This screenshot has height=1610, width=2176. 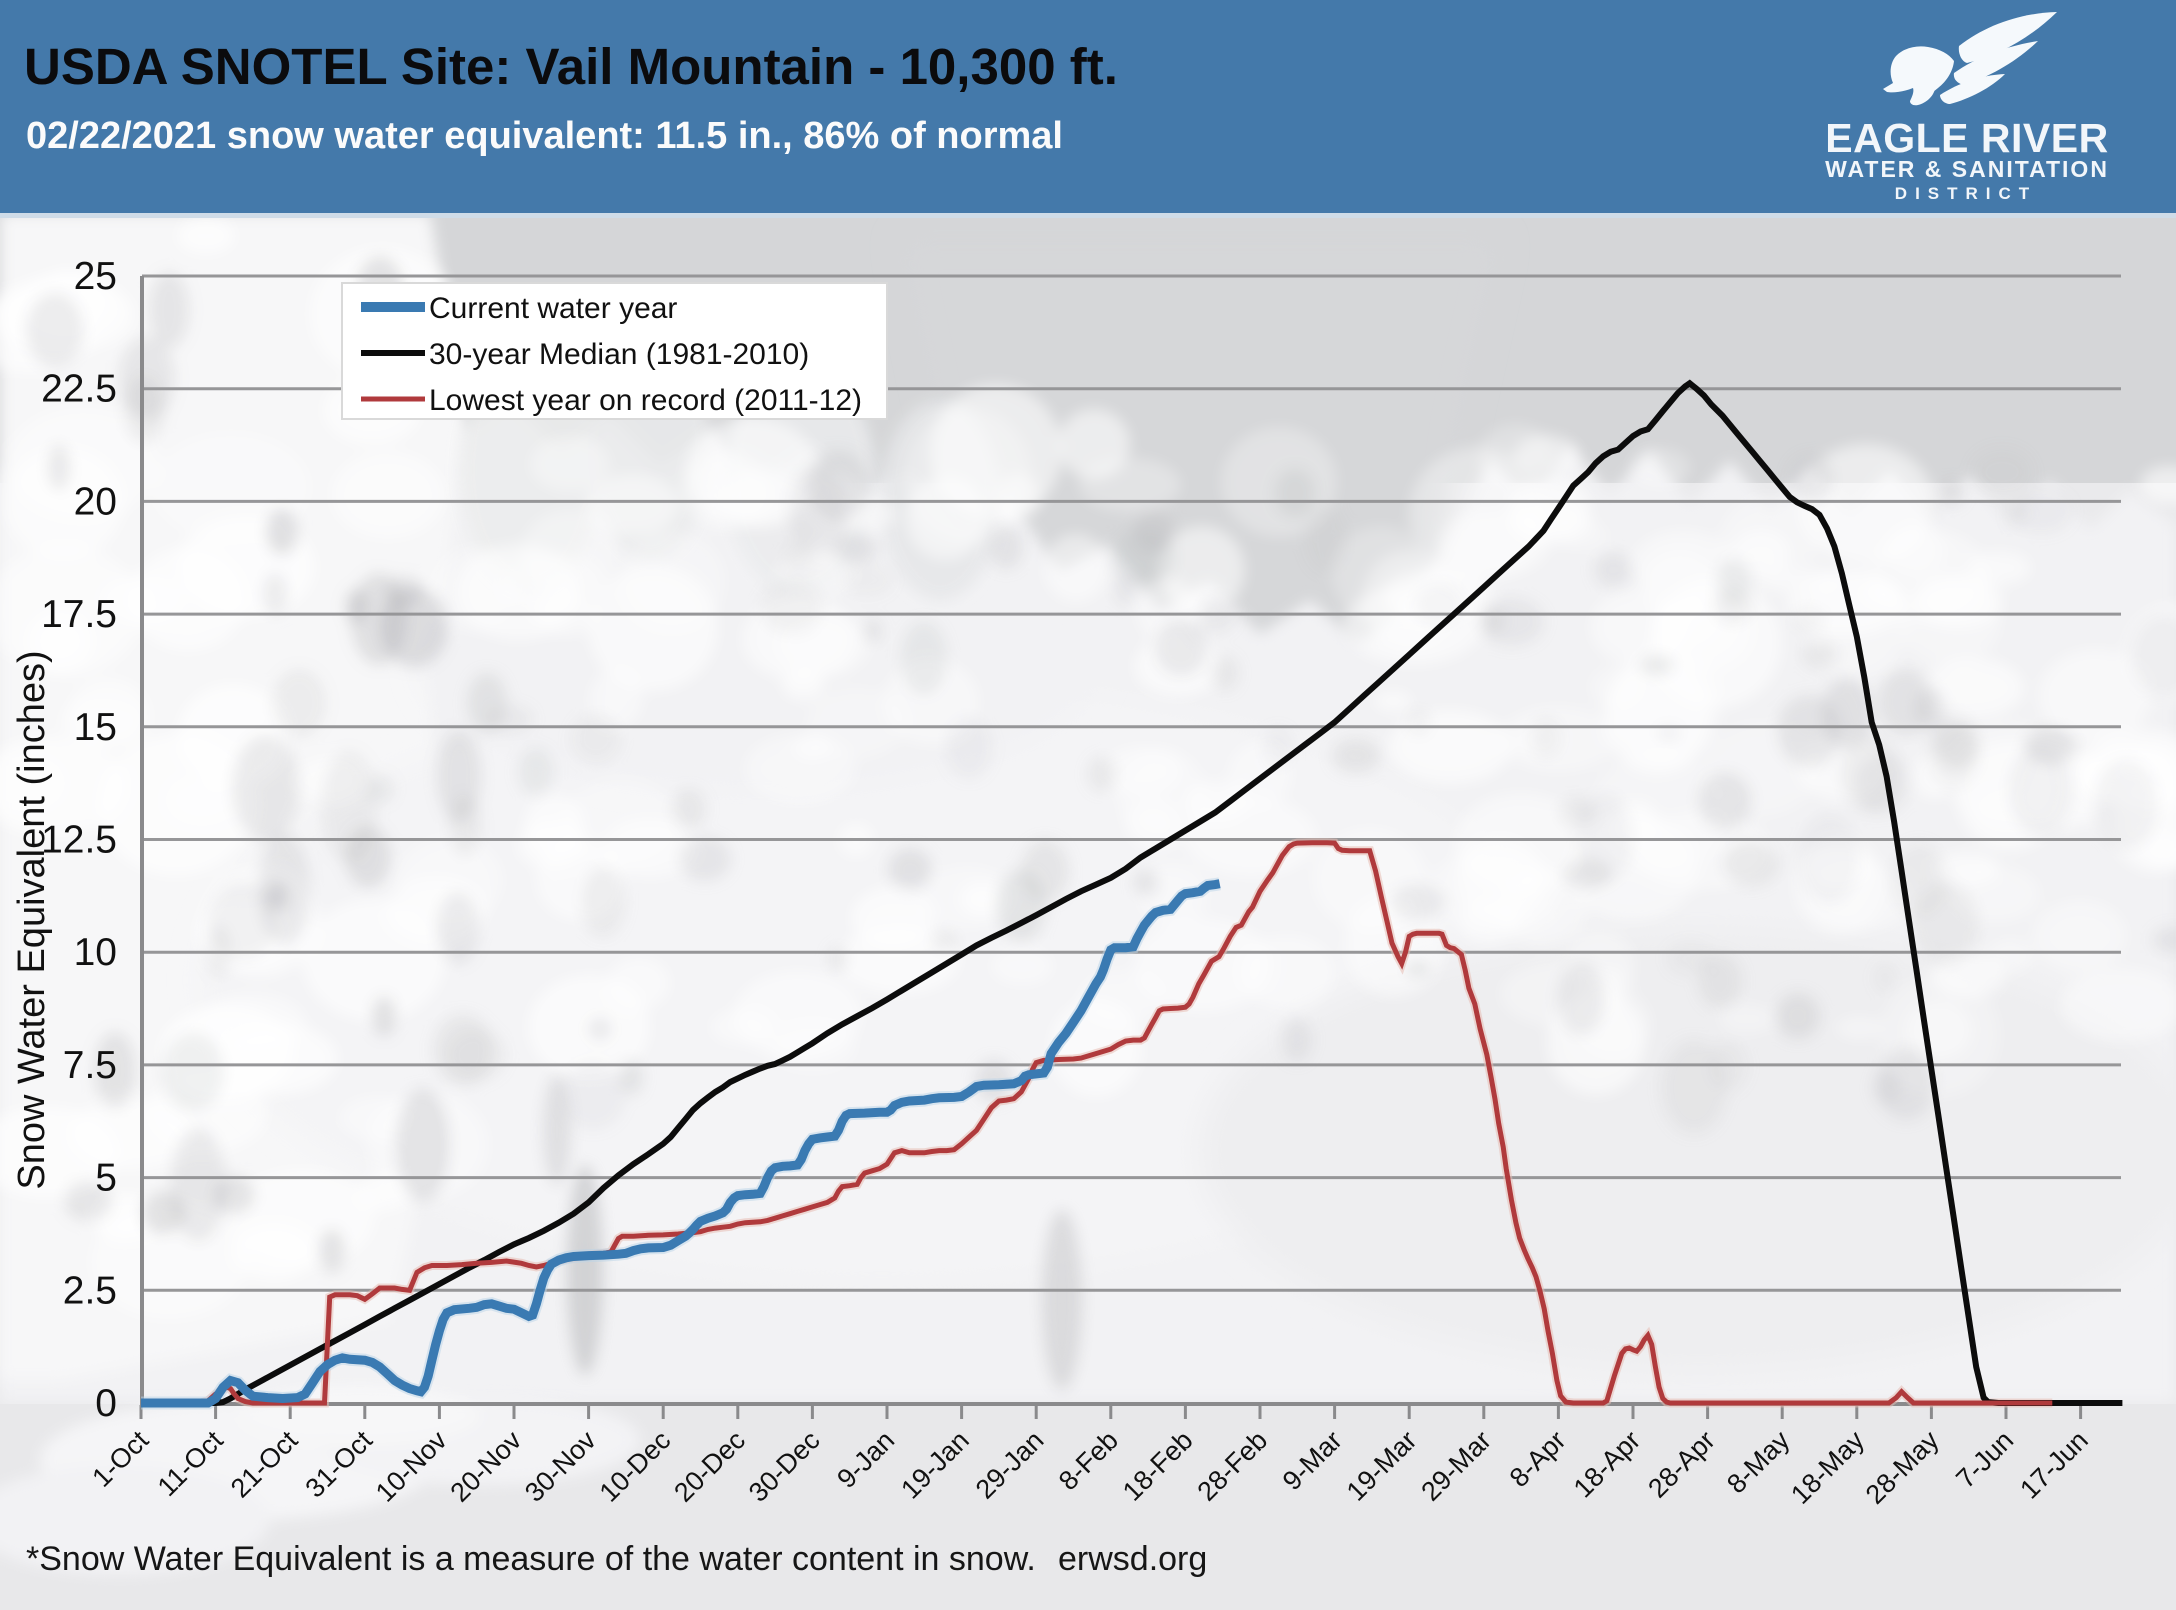 I want to click on svg-text: 15, so click(x=95, y=727).